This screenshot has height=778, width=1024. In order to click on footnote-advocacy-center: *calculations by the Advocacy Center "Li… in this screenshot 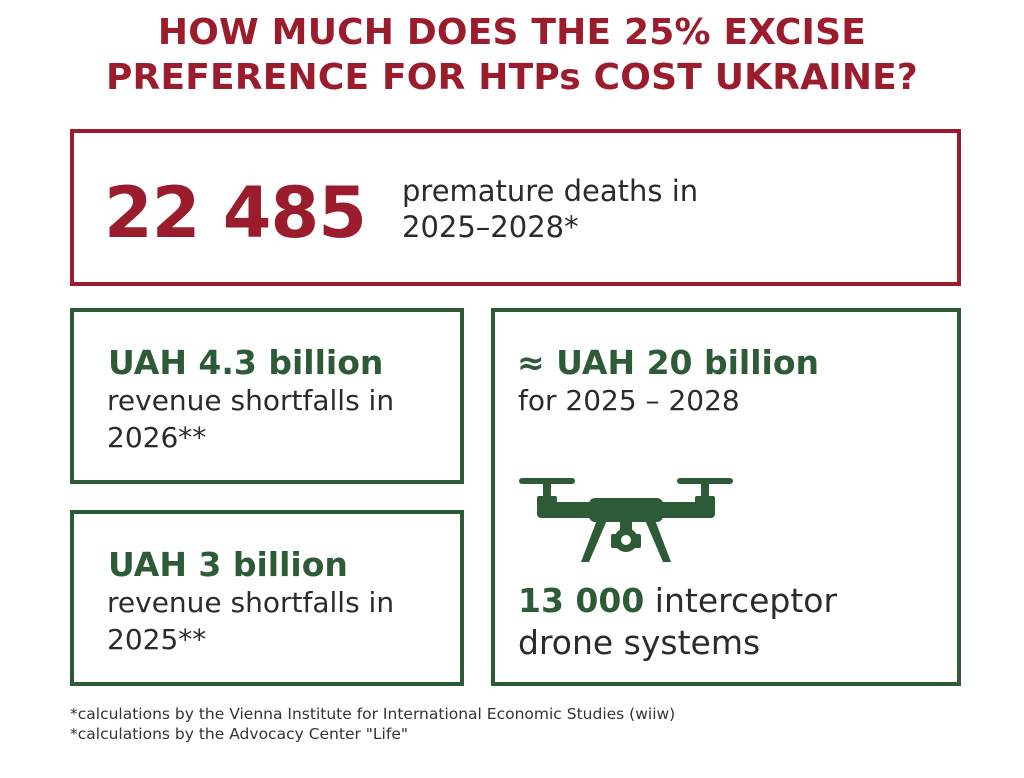, I will do `click(239, 734)`.